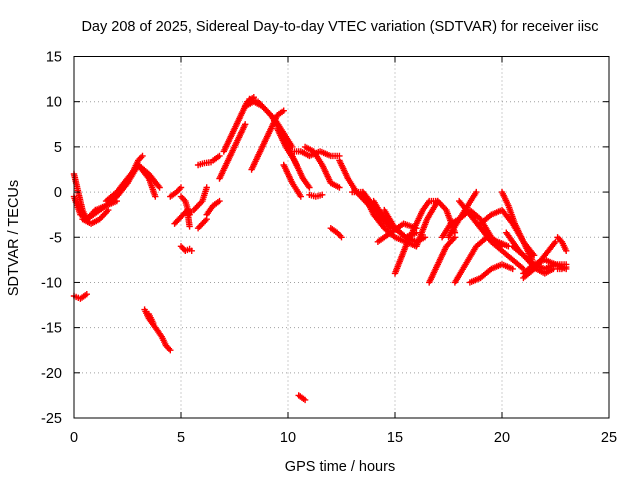  I want to click on y-tick-labels: 15 10 5 0 -5 -10 -15 -20 -25, so click(51, 239).